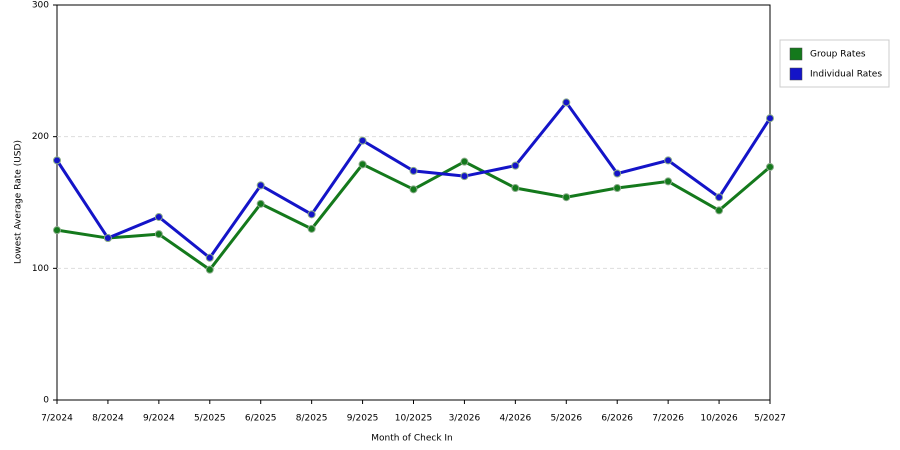  What do you see at coordinates (412, 439) in the screenshot?
I see `x-axis-title: Month of Check In` at bounding box center [412, 439].